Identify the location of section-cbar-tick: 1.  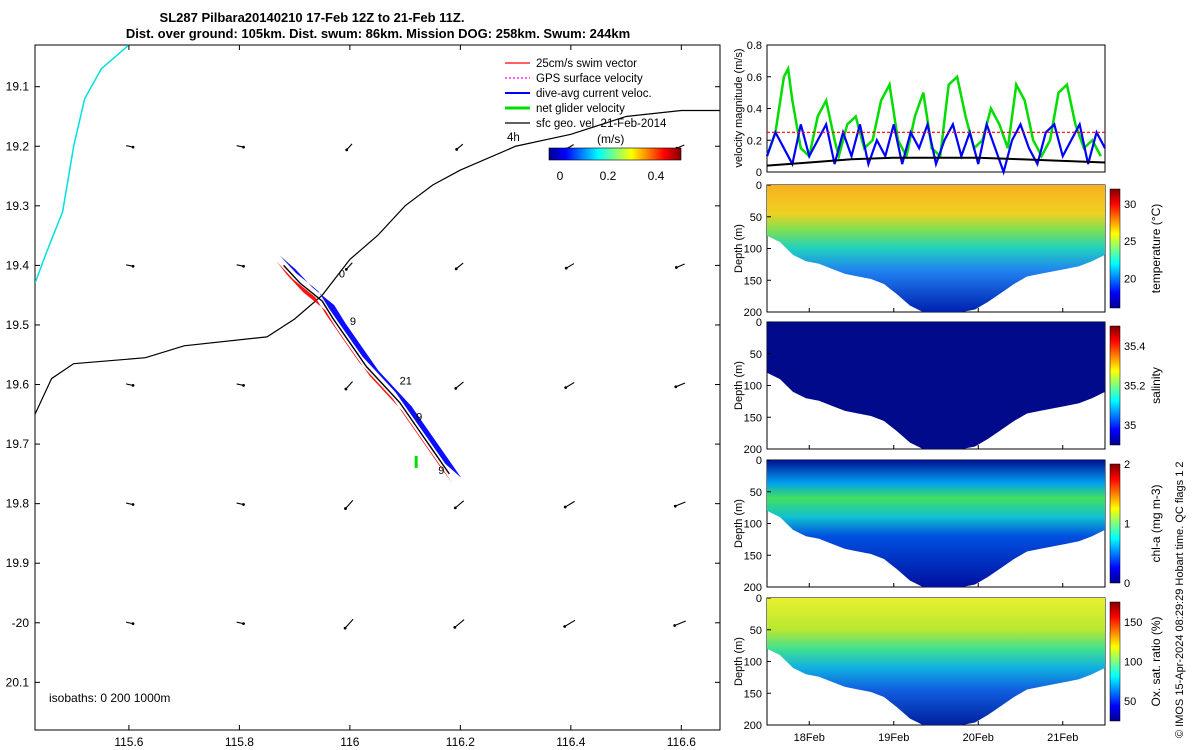
(1127, 525).